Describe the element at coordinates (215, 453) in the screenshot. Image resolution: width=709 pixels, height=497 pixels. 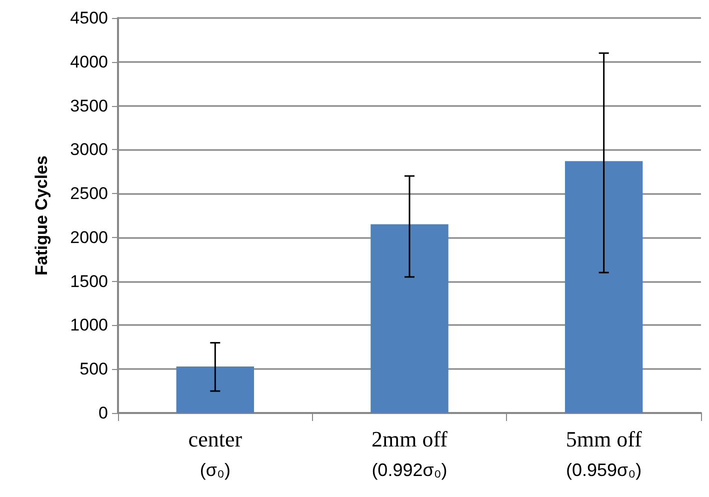
I see `x-tick-label: center (σ₀)` at that location.